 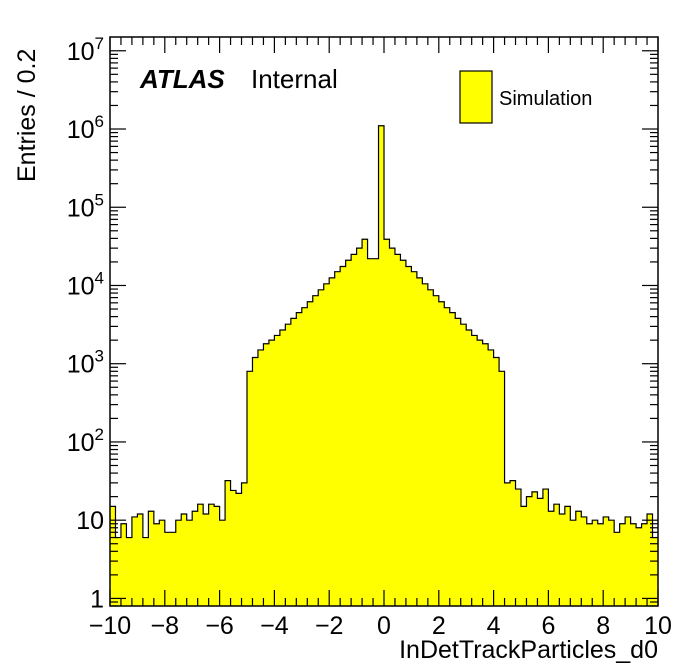 What do you see at coordinates (439, 626) in the screenshot?
I see `x-tick-label: 2` at bounding box center [439, 626].